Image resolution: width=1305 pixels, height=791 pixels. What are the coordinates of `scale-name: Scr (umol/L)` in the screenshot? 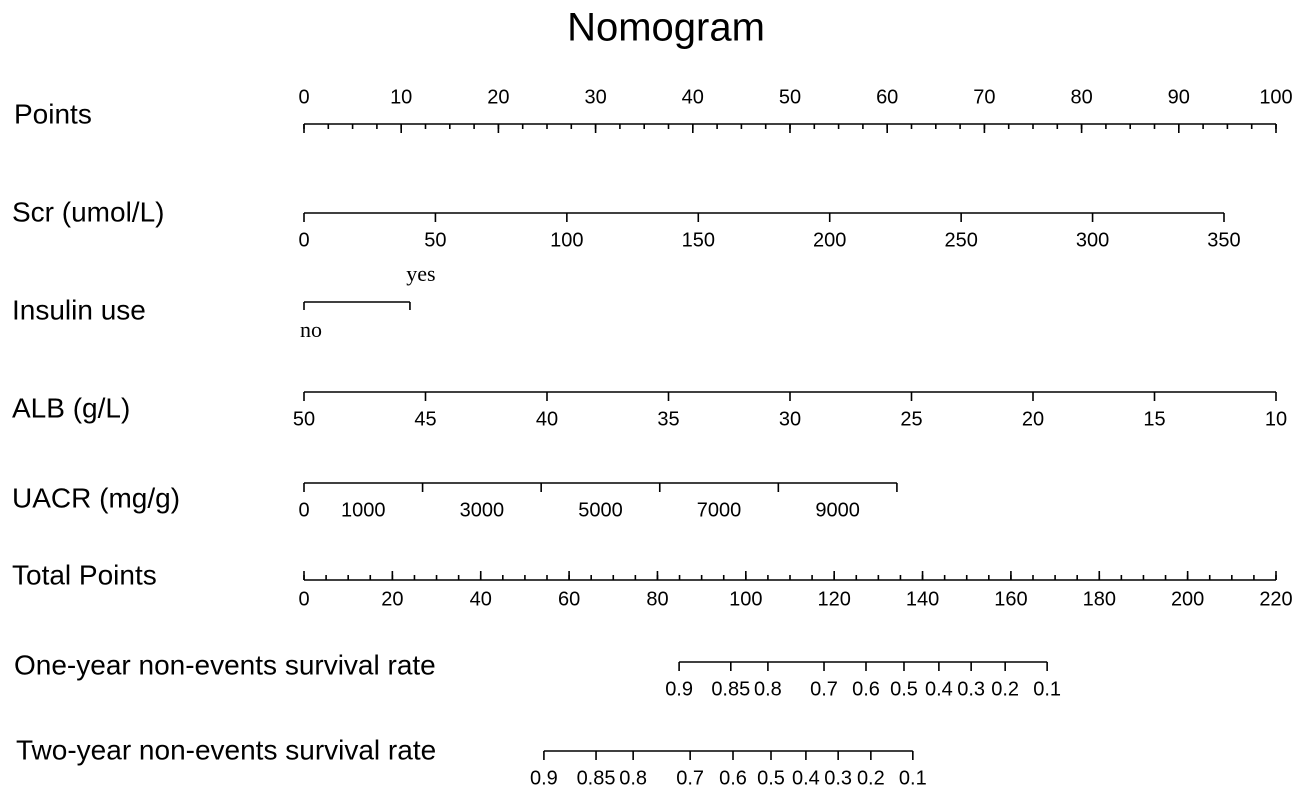 It's located at (88, 211).